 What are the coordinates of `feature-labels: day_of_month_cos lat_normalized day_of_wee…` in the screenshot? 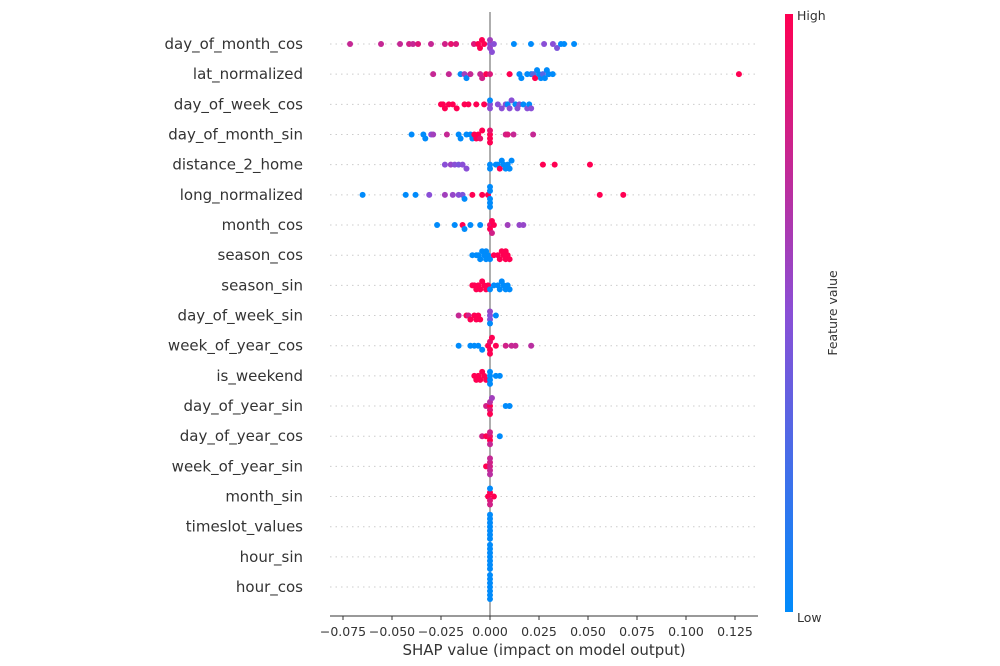 It's located at (234, 316).